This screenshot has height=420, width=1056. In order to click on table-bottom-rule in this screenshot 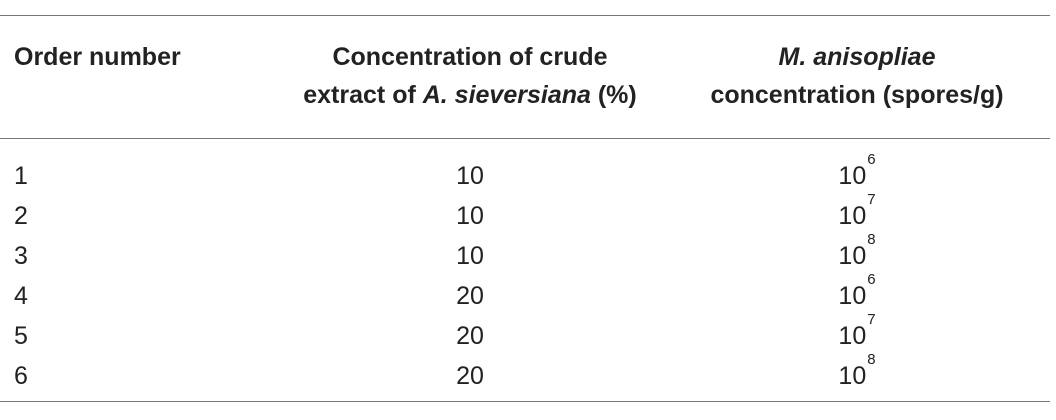, I will do `click(525, 401)`.